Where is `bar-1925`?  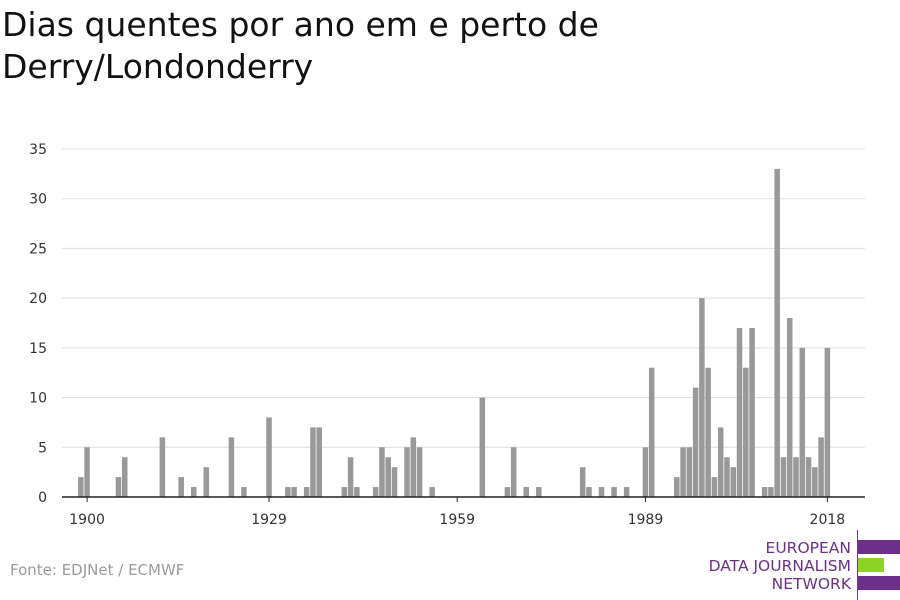
bar-1925 is located at coordinates (244, 492).